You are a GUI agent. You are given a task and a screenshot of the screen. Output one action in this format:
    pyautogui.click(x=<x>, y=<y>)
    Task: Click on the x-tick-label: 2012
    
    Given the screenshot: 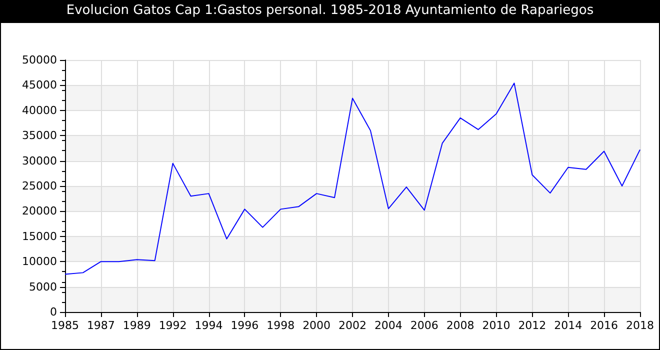 What is the action you would take?
    pyautogui.click(x=532, y=325)
    